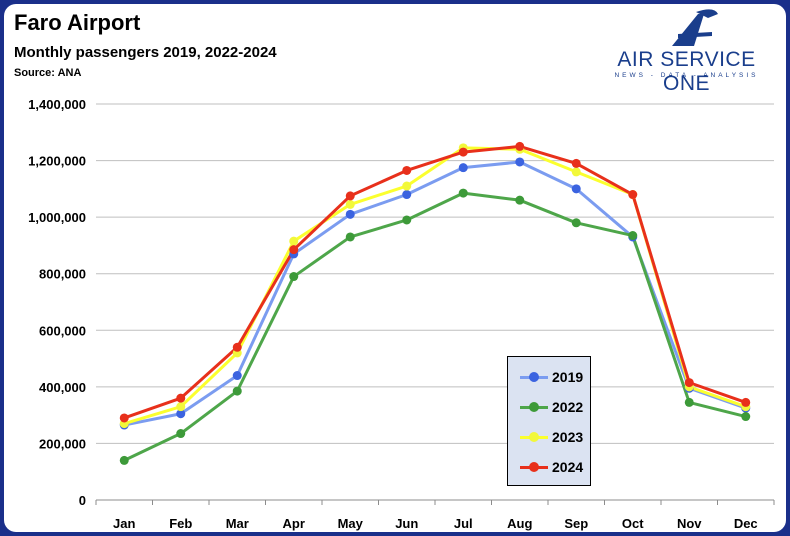 The height and width of the screenshot is (536, 790). I want to click on legend-label: 2022, so click(568, 407).